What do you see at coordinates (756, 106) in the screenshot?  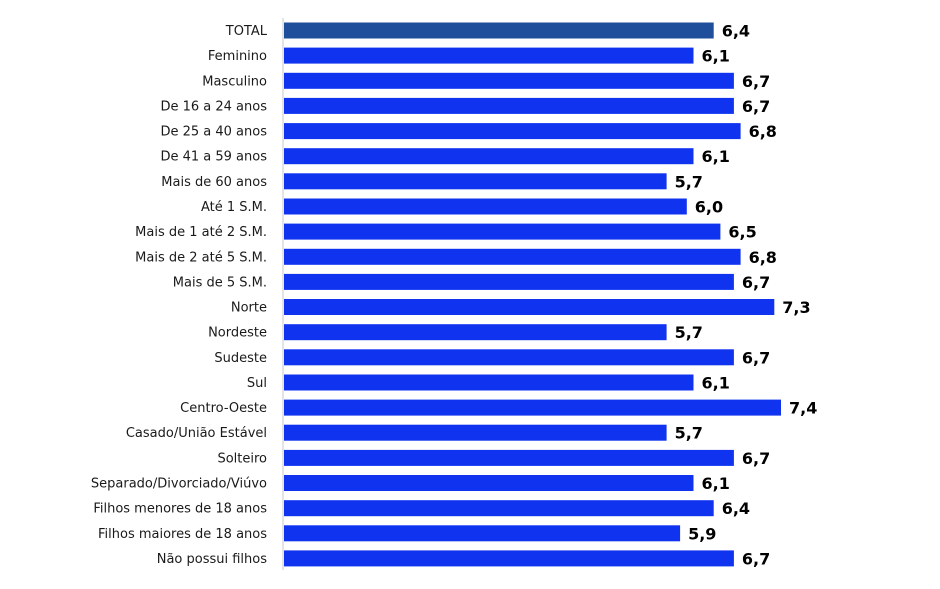 I see `value-label-03: 6,7` at bounding box center [756, 106].